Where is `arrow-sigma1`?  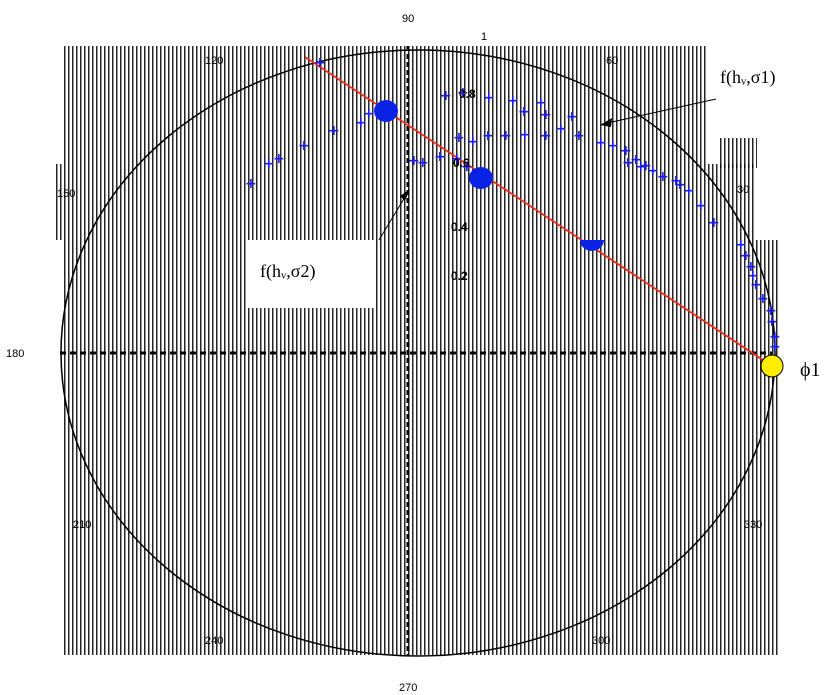
arrow-sigma1 is located at coordinates (659, 111).